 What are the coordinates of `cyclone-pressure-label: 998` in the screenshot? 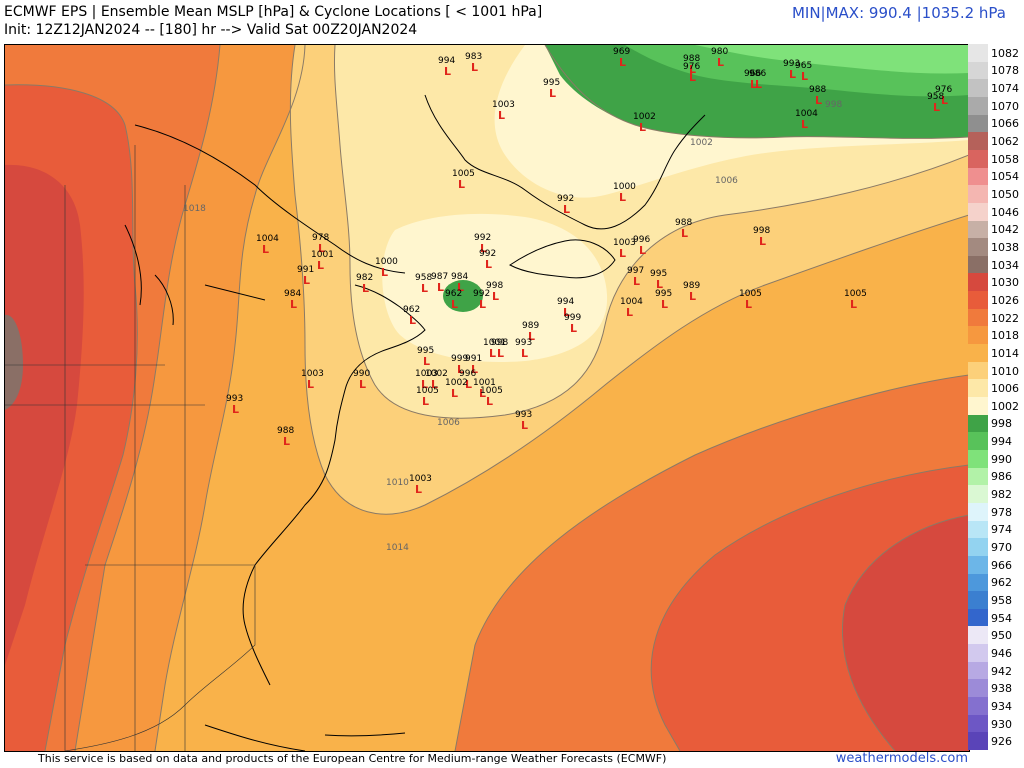 It's located at (499, 343).